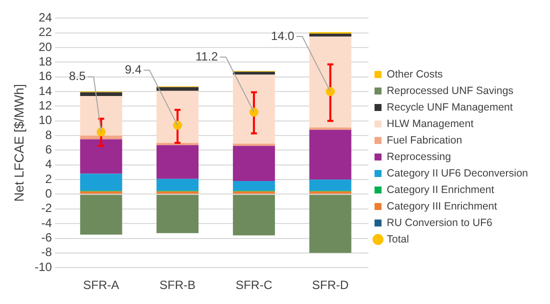 The image size is (550, 304). I want to click on y-tick-label: -6, so click(46, 237).